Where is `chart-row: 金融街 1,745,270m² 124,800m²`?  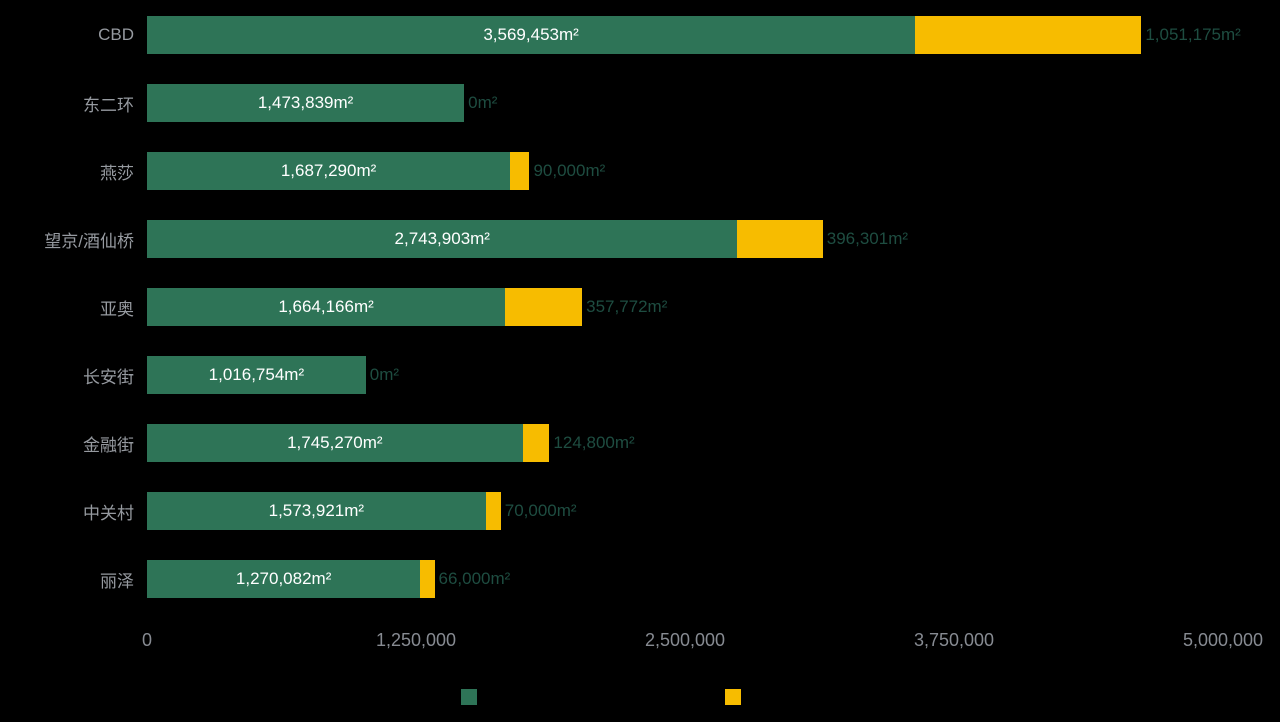 chart-row: 金融街 1,745,270m² 124,800m² is located at coordinates (640, 443).